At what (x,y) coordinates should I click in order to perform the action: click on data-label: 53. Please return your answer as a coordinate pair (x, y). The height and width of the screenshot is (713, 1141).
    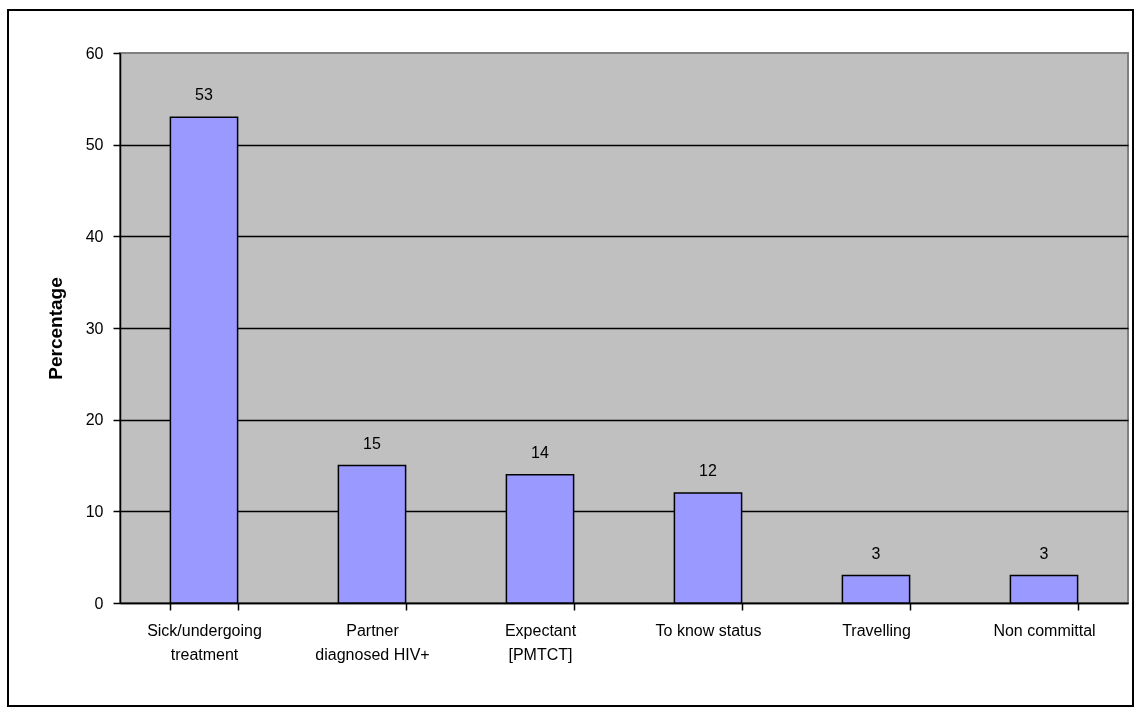
    Looking at the image, I should click on (204, 95).